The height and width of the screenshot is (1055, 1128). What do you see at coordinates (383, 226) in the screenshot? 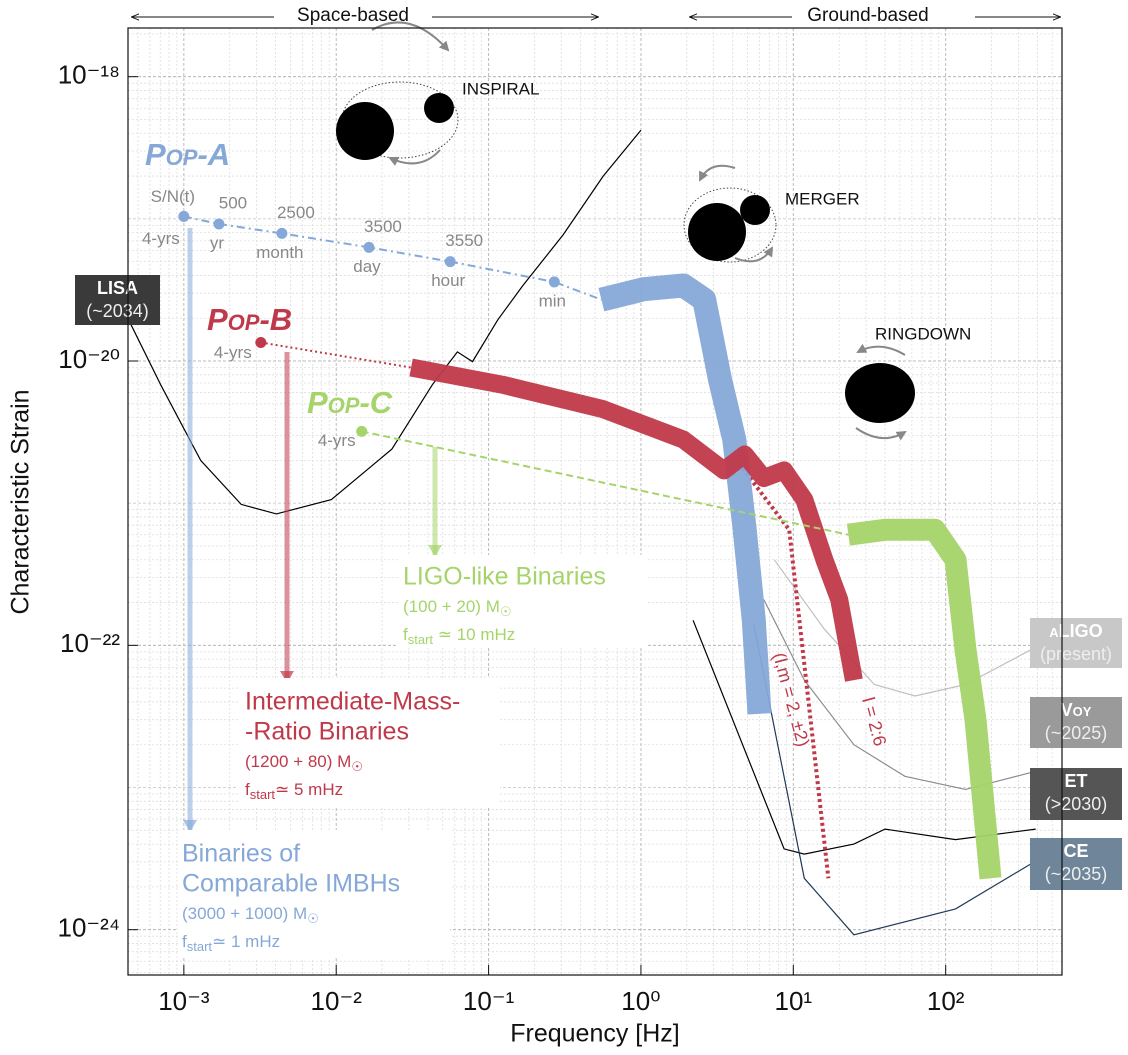
I see `snr-value: 3500` at bounding box center [383, 226].